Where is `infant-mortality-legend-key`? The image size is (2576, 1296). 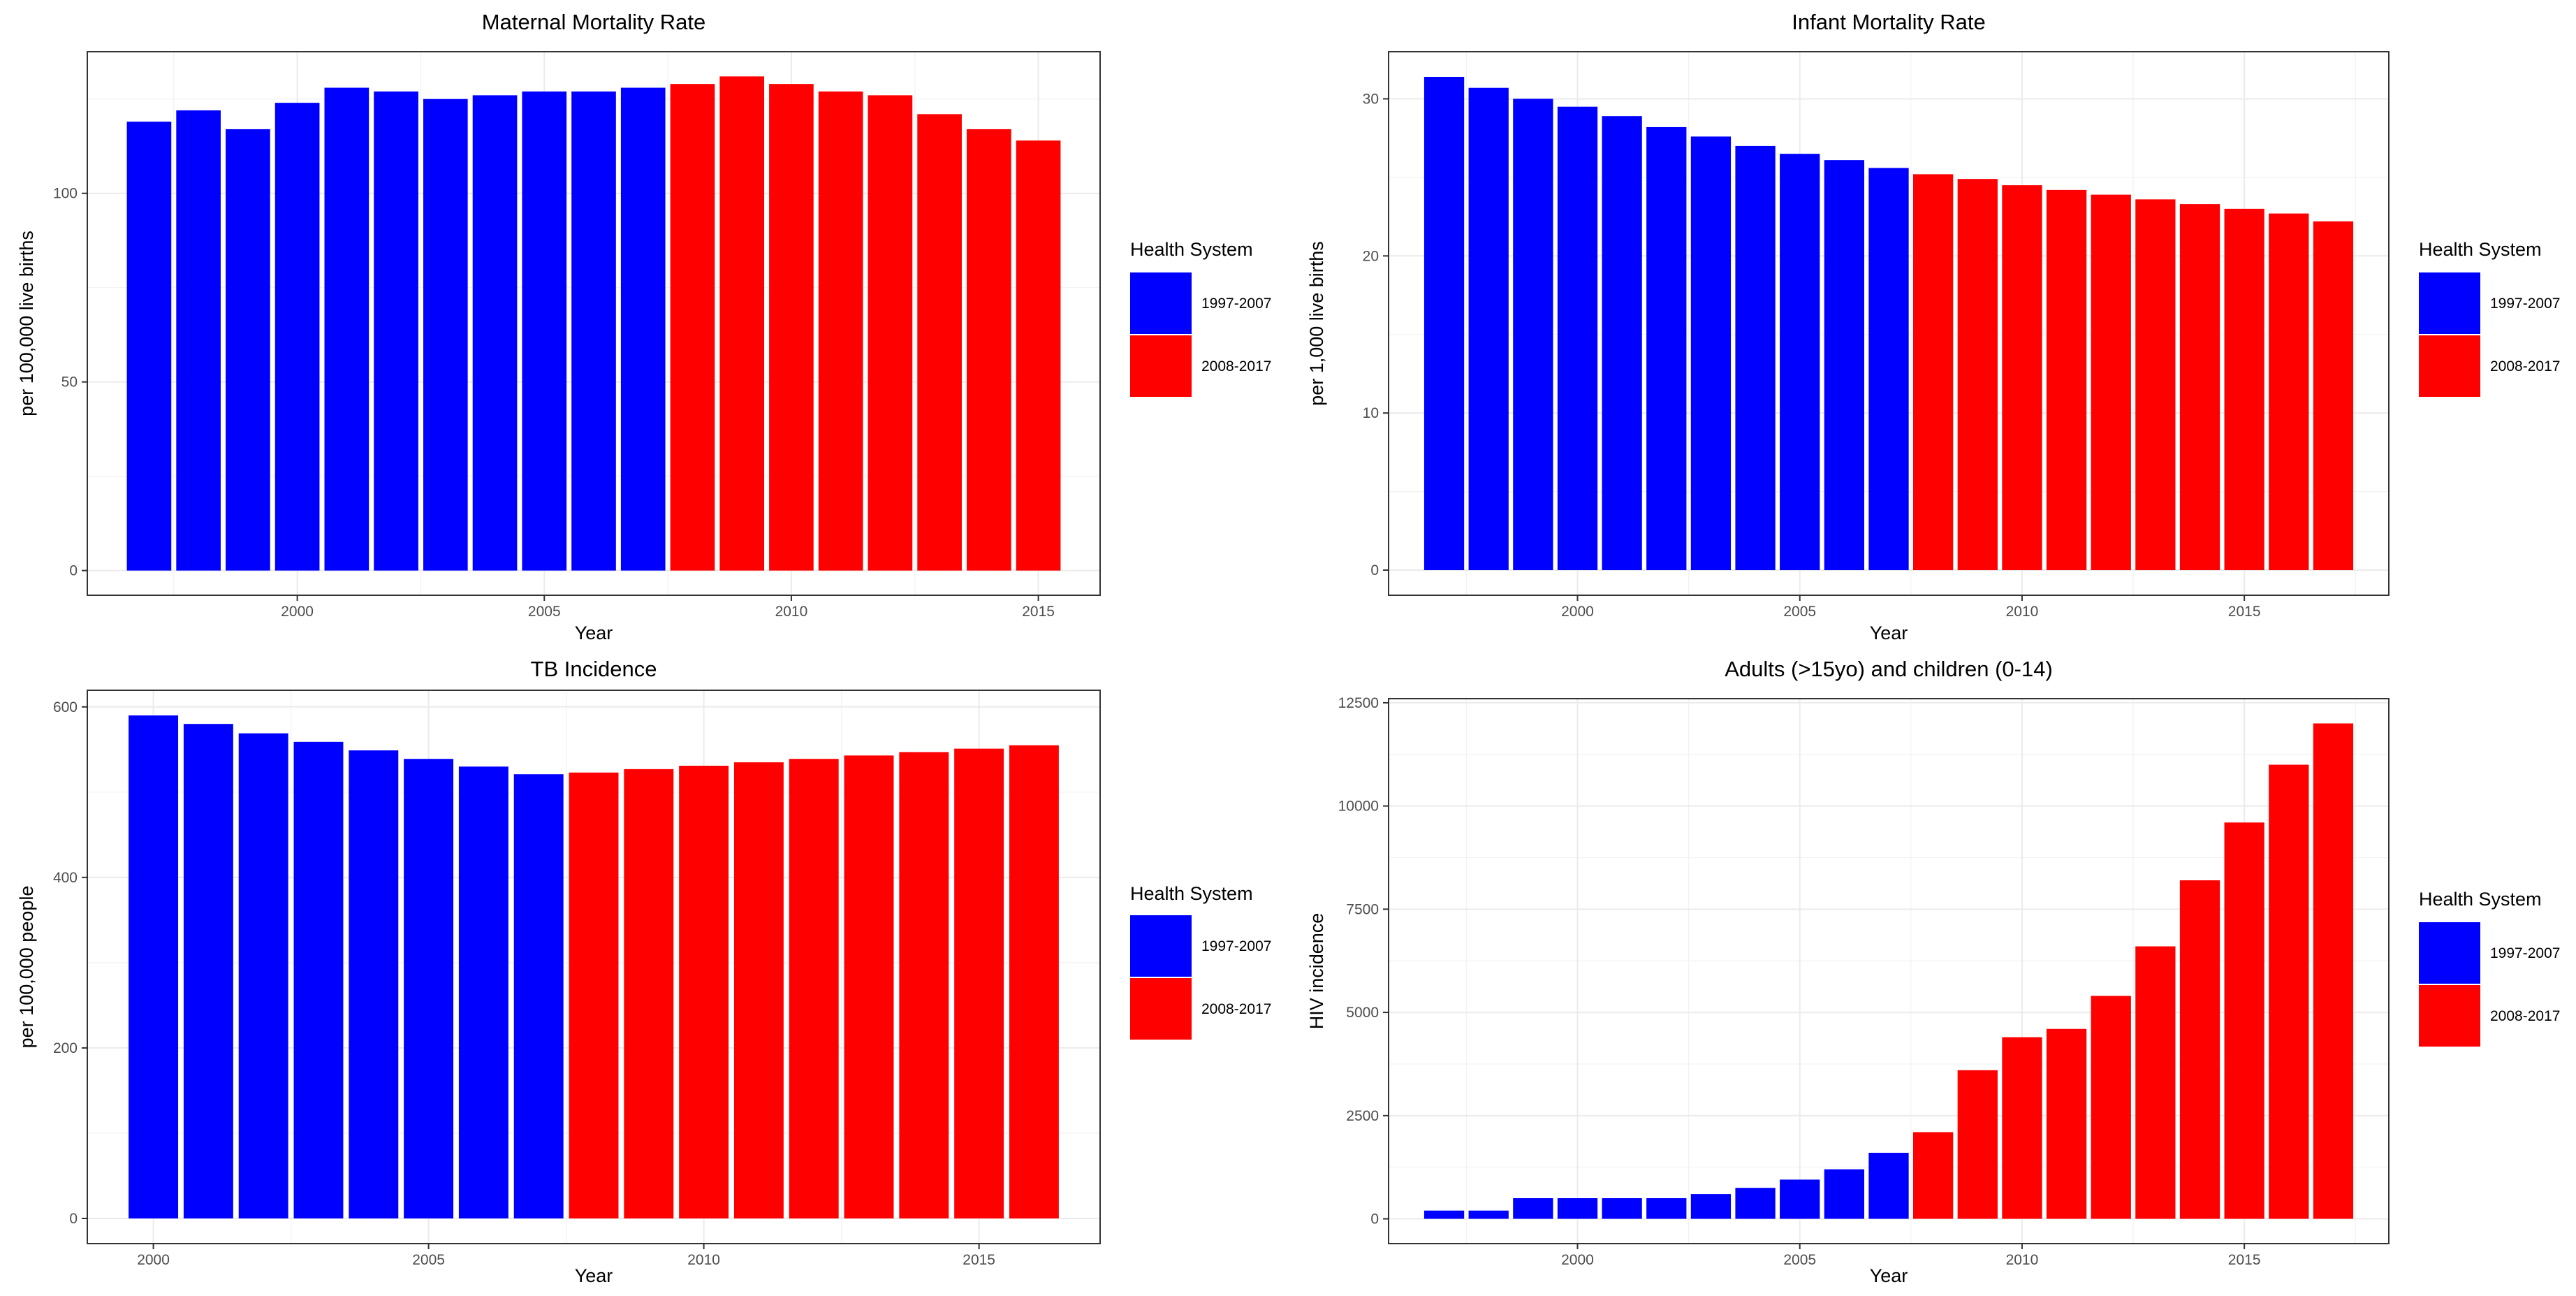 infant-mortality-legend-key is located at coordinates (2449, 303).